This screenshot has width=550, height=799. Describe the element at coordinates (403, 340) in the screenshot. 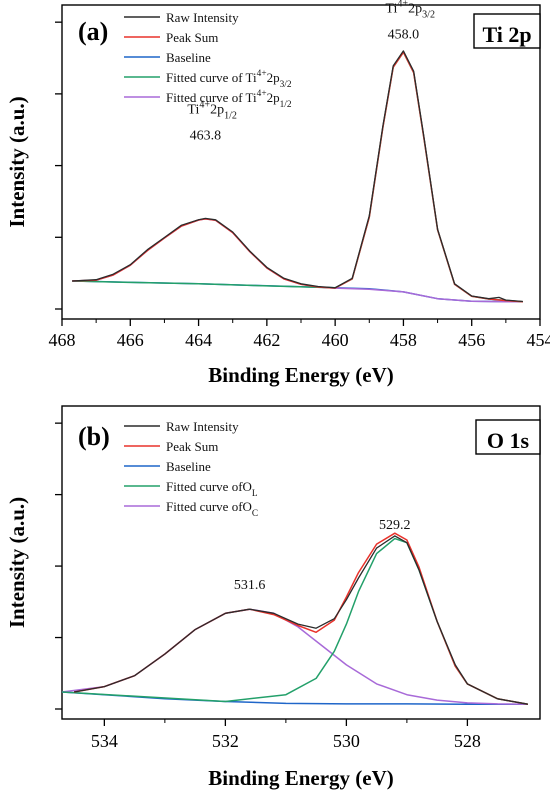

I see `x-tick-label: 458` at that location.